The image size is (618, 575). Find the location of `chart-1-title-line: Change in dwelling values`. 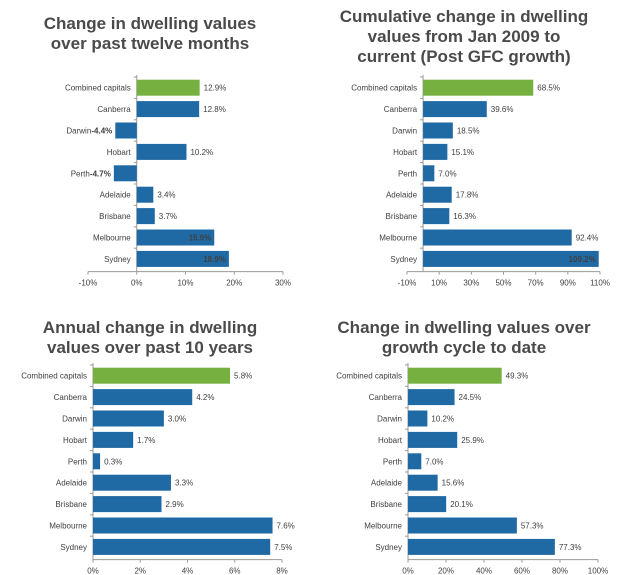

chart-1-title-line: Change in dwelling values is located at coordinates (150, 23).